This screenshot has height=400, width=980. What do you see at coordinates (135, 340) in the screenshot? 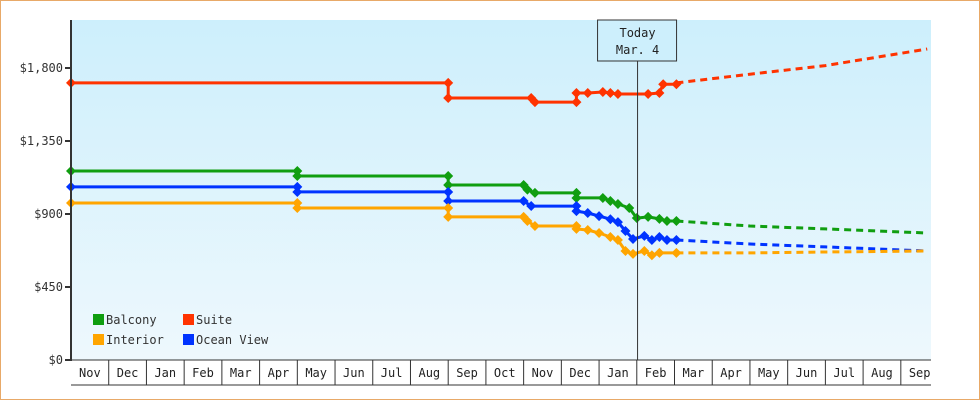
I see `legend-label: Interior` at bounding box center [135, 340].